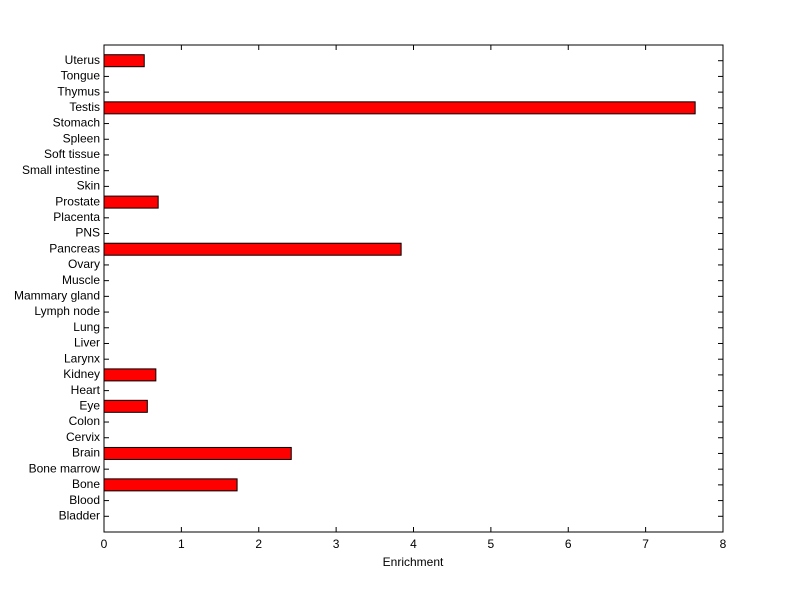 This screenshot has height=599, width=800. What do you see at coordinates (72, 154) in the screenshot?
I see `y-tick-label: Soft tissue` at bounding box center [72, 154].